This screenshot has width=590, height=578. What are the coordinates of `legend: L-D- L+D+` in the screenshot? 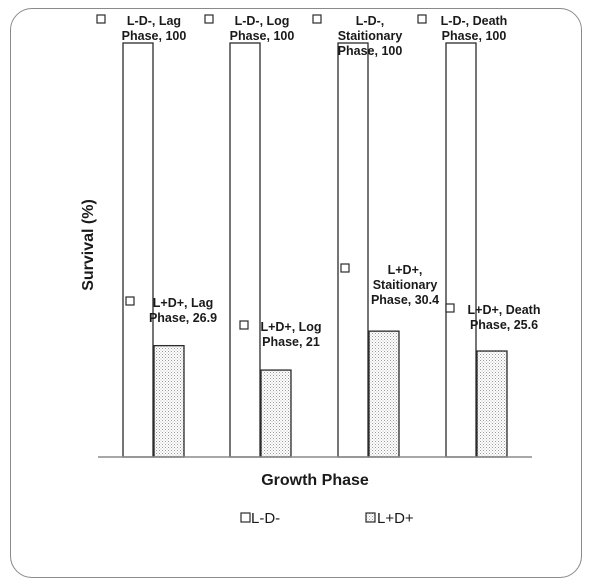 It's located at (327, 518).